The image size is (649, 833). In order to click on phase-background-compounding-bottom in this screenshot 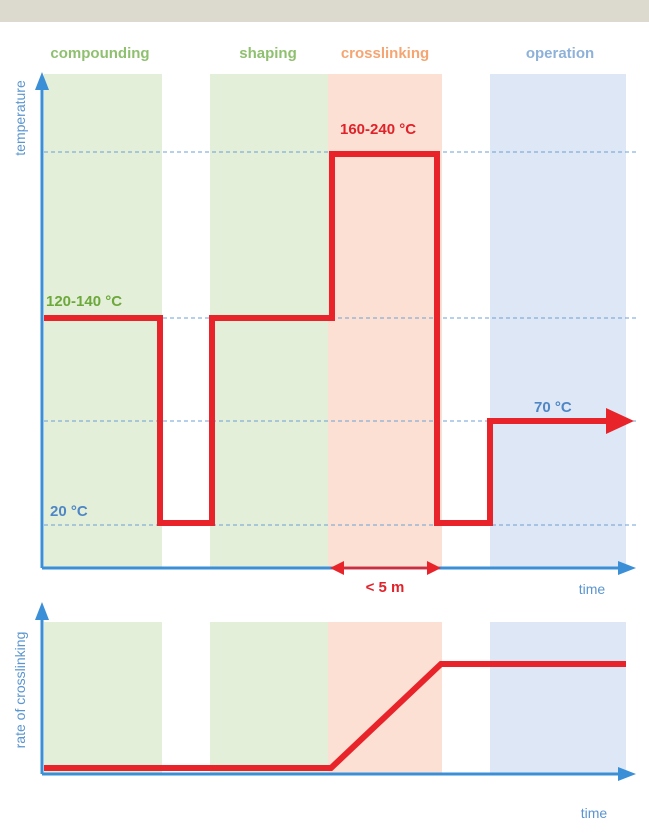, I will do `click(103, 698)`.